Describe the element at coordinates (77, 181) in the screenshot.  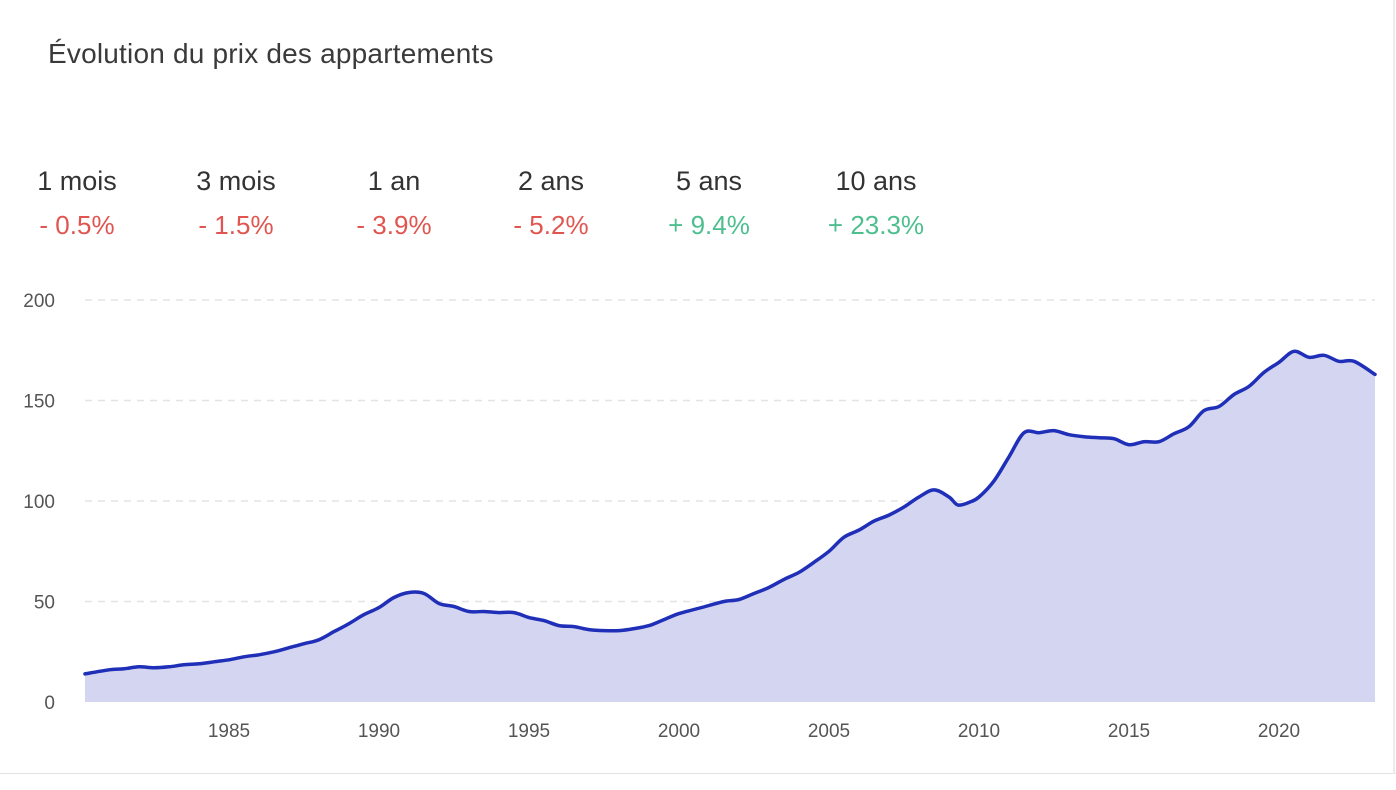
I see `stat-period-label: 1 mois` at that location.